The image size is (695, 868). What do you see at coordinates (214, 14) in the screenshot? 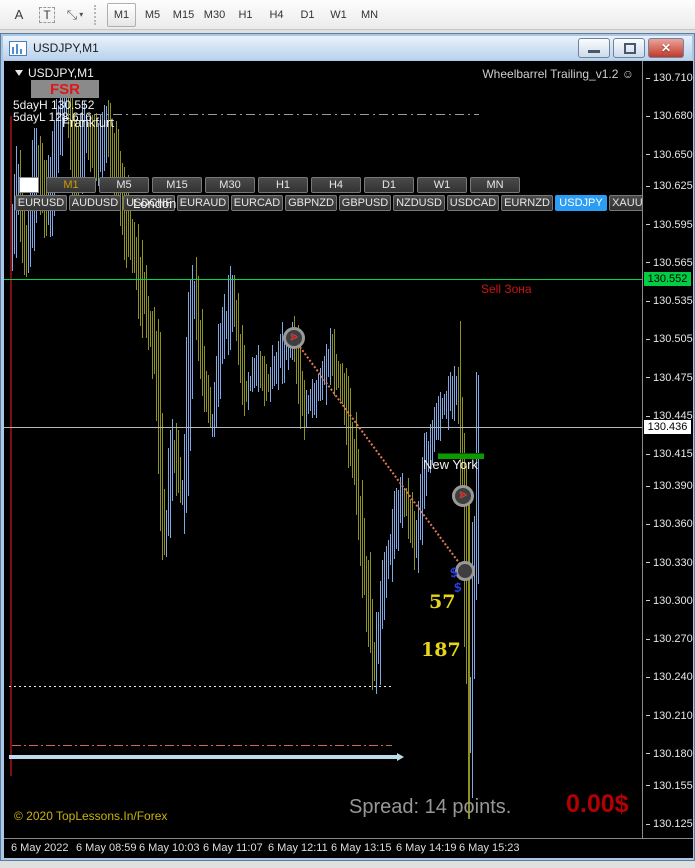
I see `toolbar-timeframe-m30: M30` at bounding box center [214, 14].